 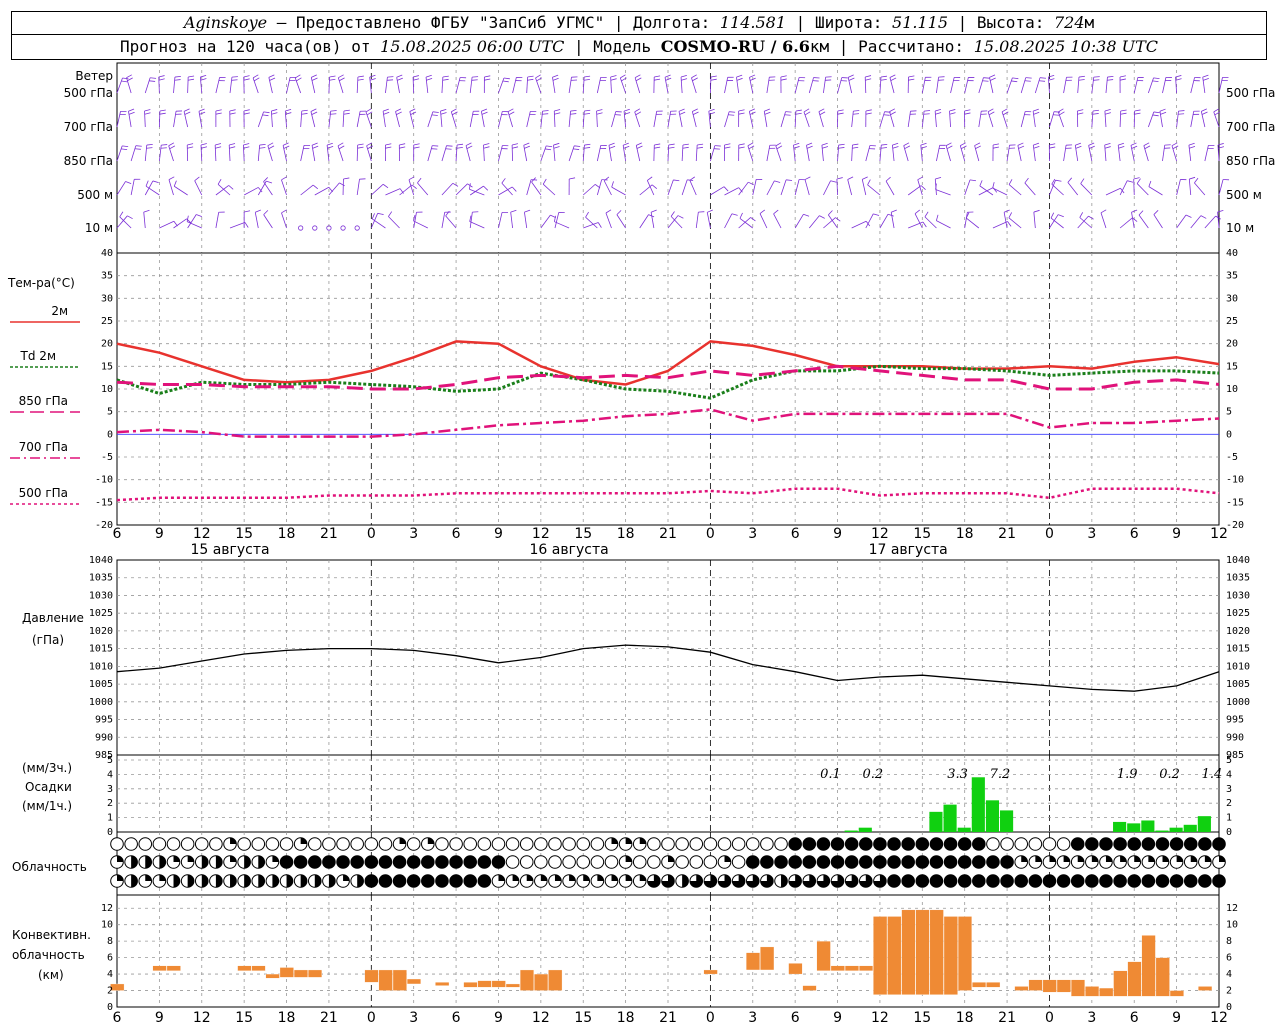 What do you see at coordinates (110, 958) in the screenshot?
I see `conv-axis-tick: 6` at bounding box center [110, 958].